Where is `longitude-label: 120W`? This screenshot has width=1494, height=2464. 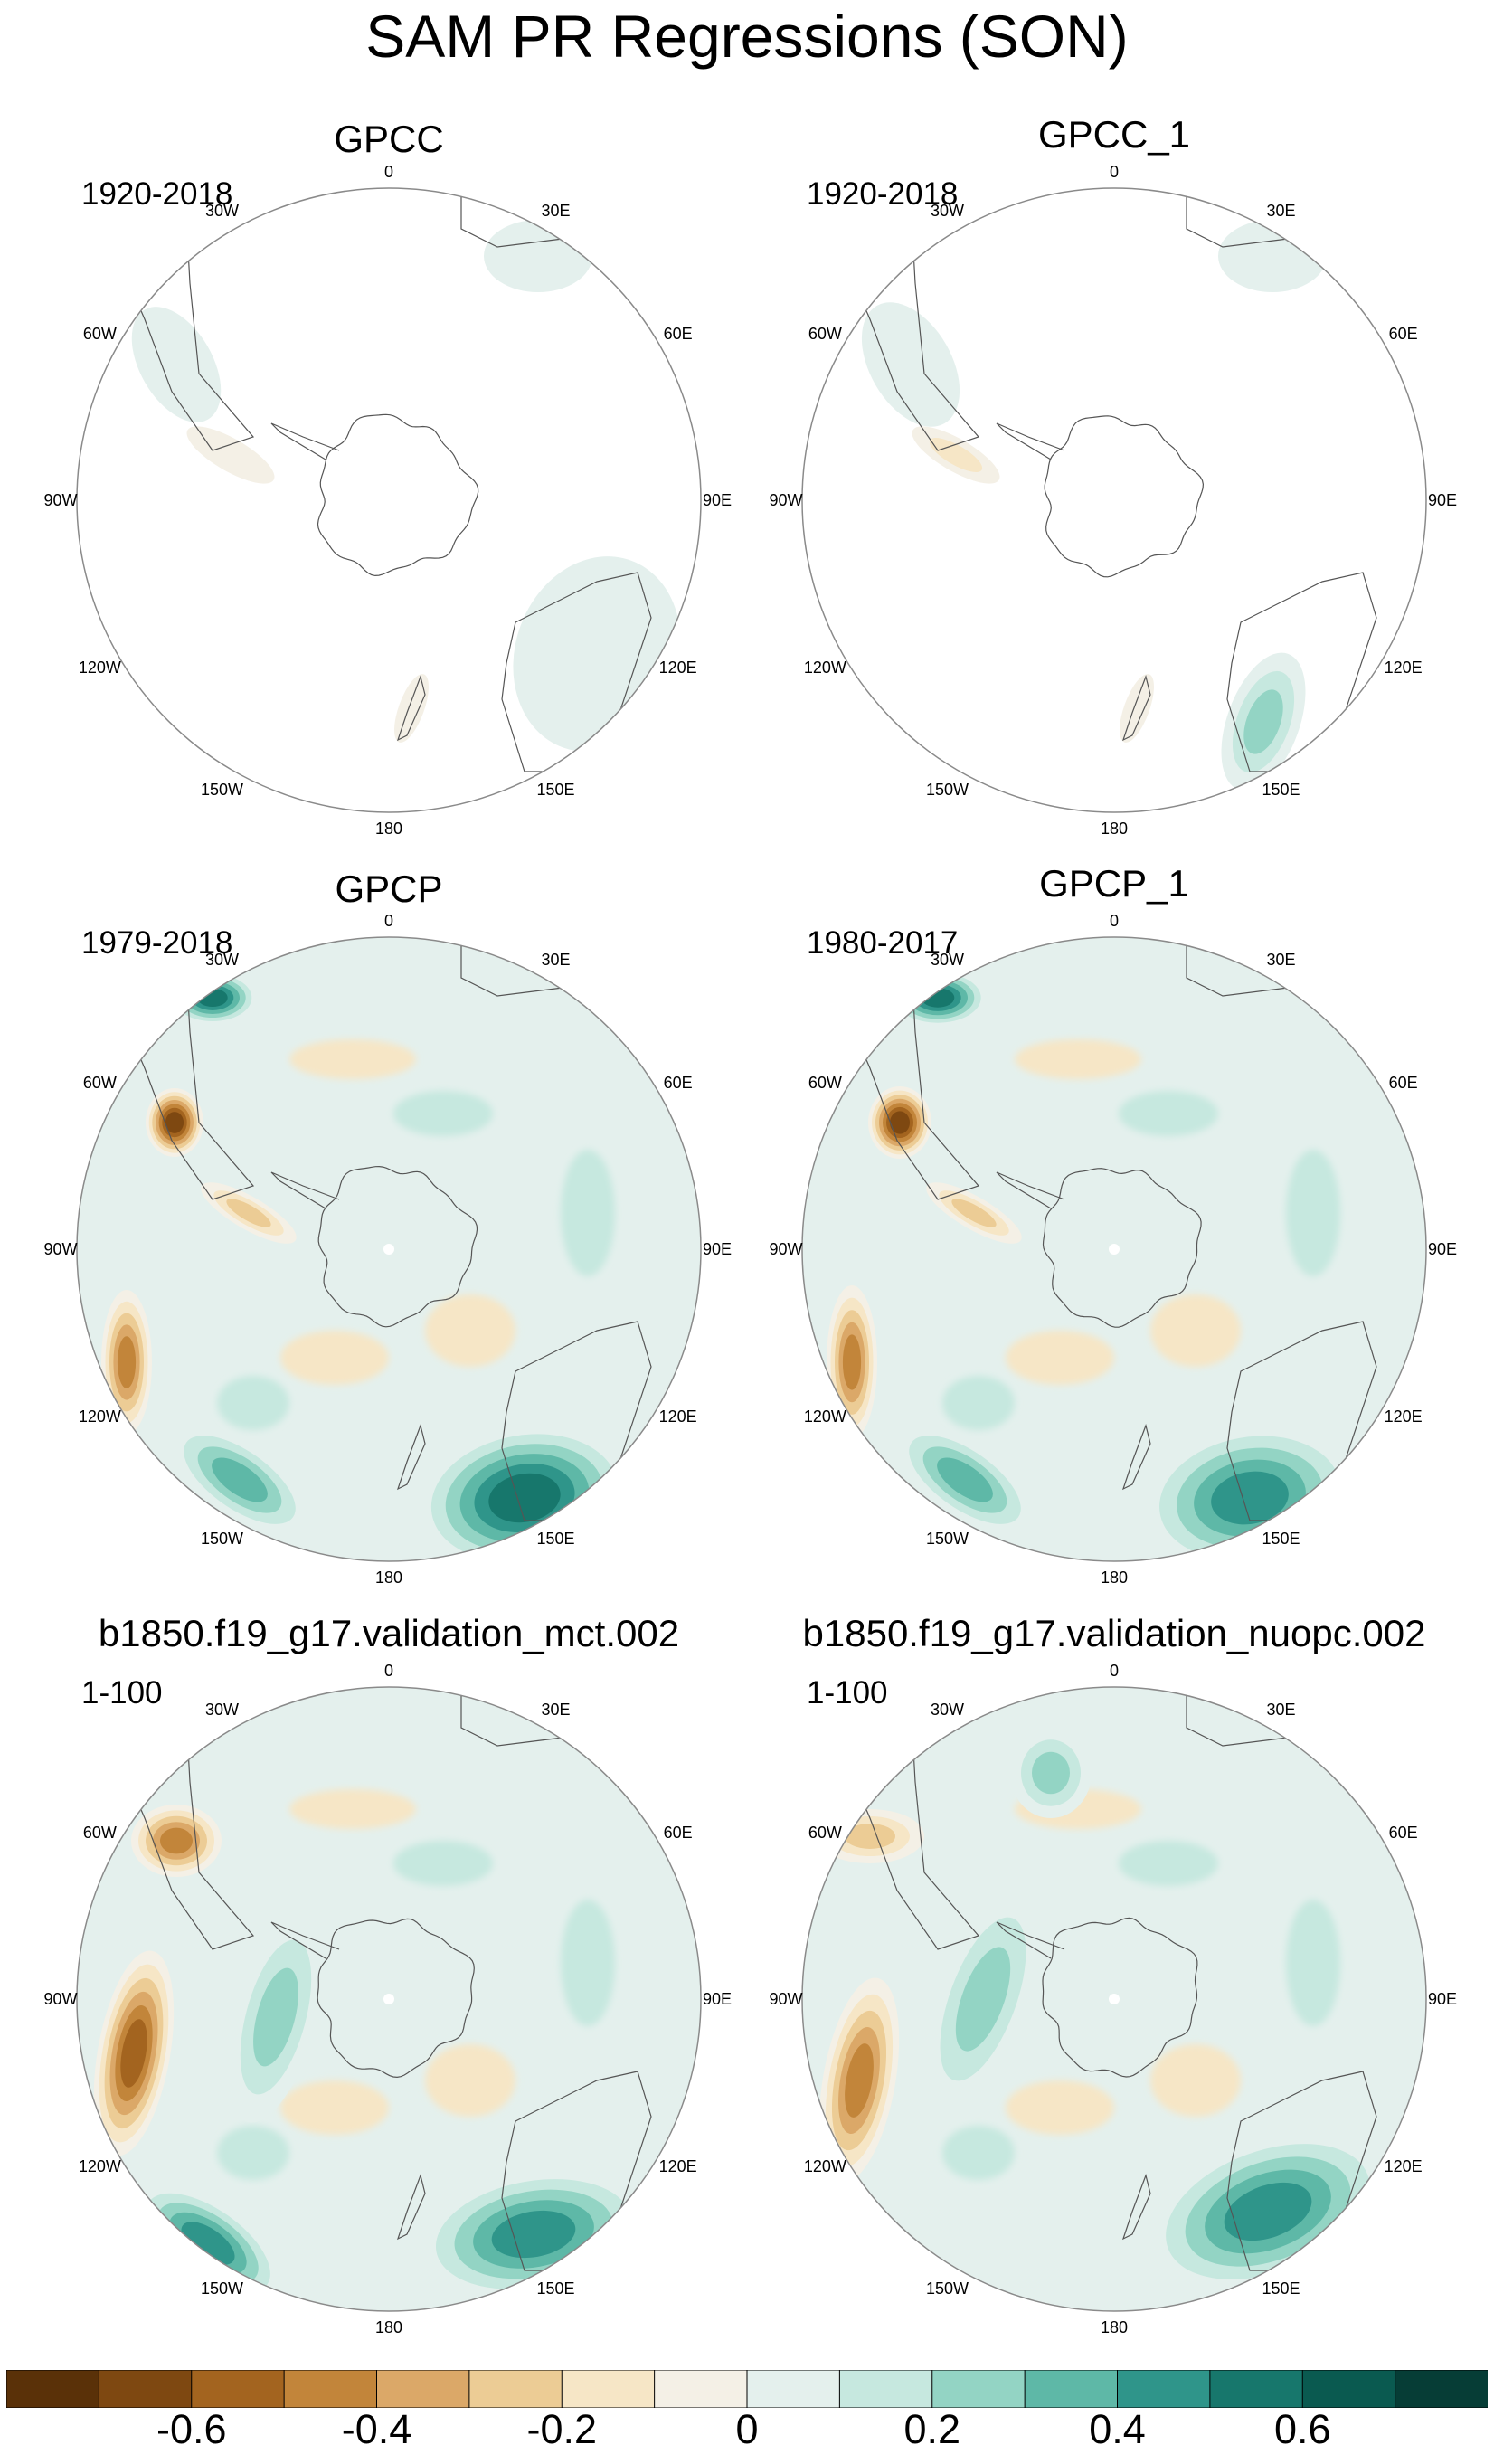
longitude-label: 120W is located at coordinates (824, 2165).